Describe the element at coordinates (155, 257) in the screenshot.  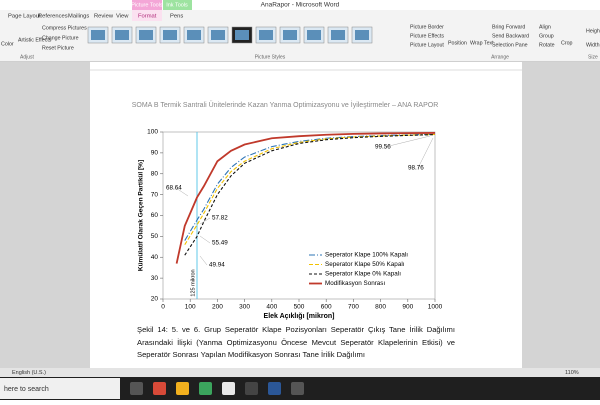
I see `y-tick-label: 40` at that location.